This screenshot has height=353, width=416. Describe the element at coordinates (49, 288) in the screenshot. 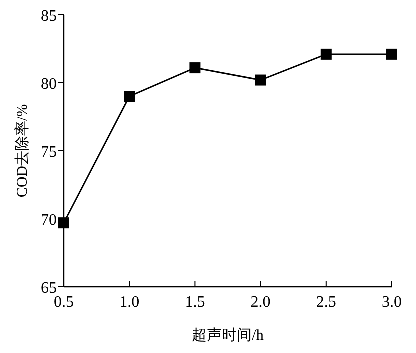

I see `y-tick-label: 65` at that location.